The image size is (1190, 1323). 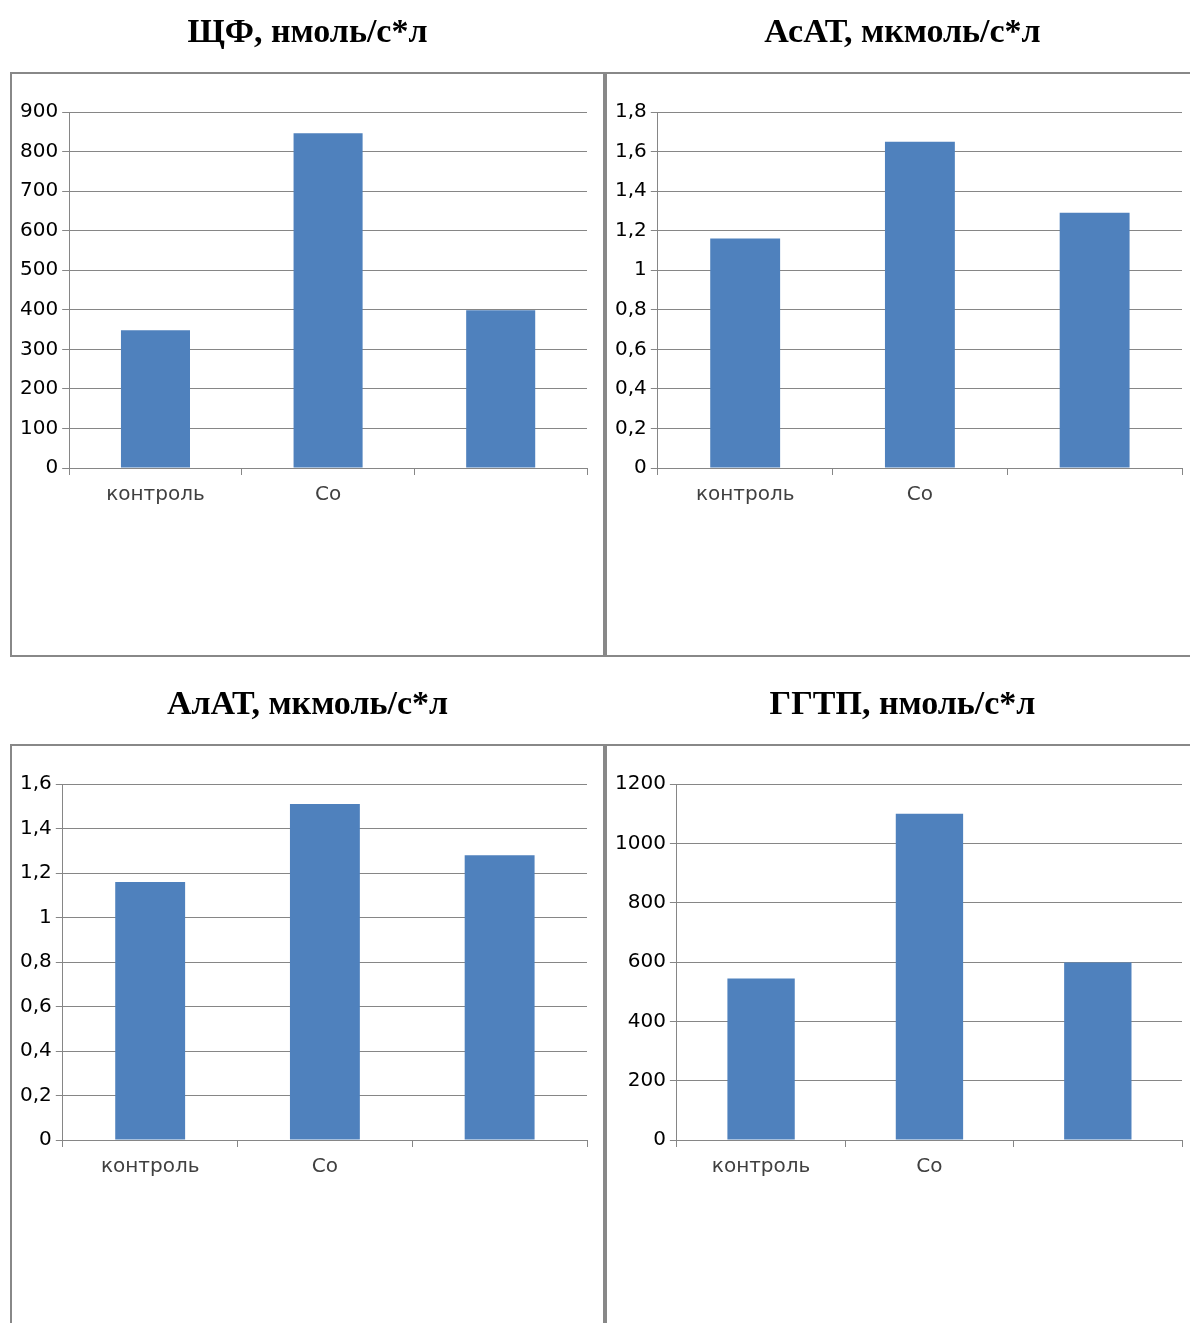 What do you see at coordinates (39, 189) in the screenshot?
I see `y-tick-label: 700` at bounding box center [39, 189].